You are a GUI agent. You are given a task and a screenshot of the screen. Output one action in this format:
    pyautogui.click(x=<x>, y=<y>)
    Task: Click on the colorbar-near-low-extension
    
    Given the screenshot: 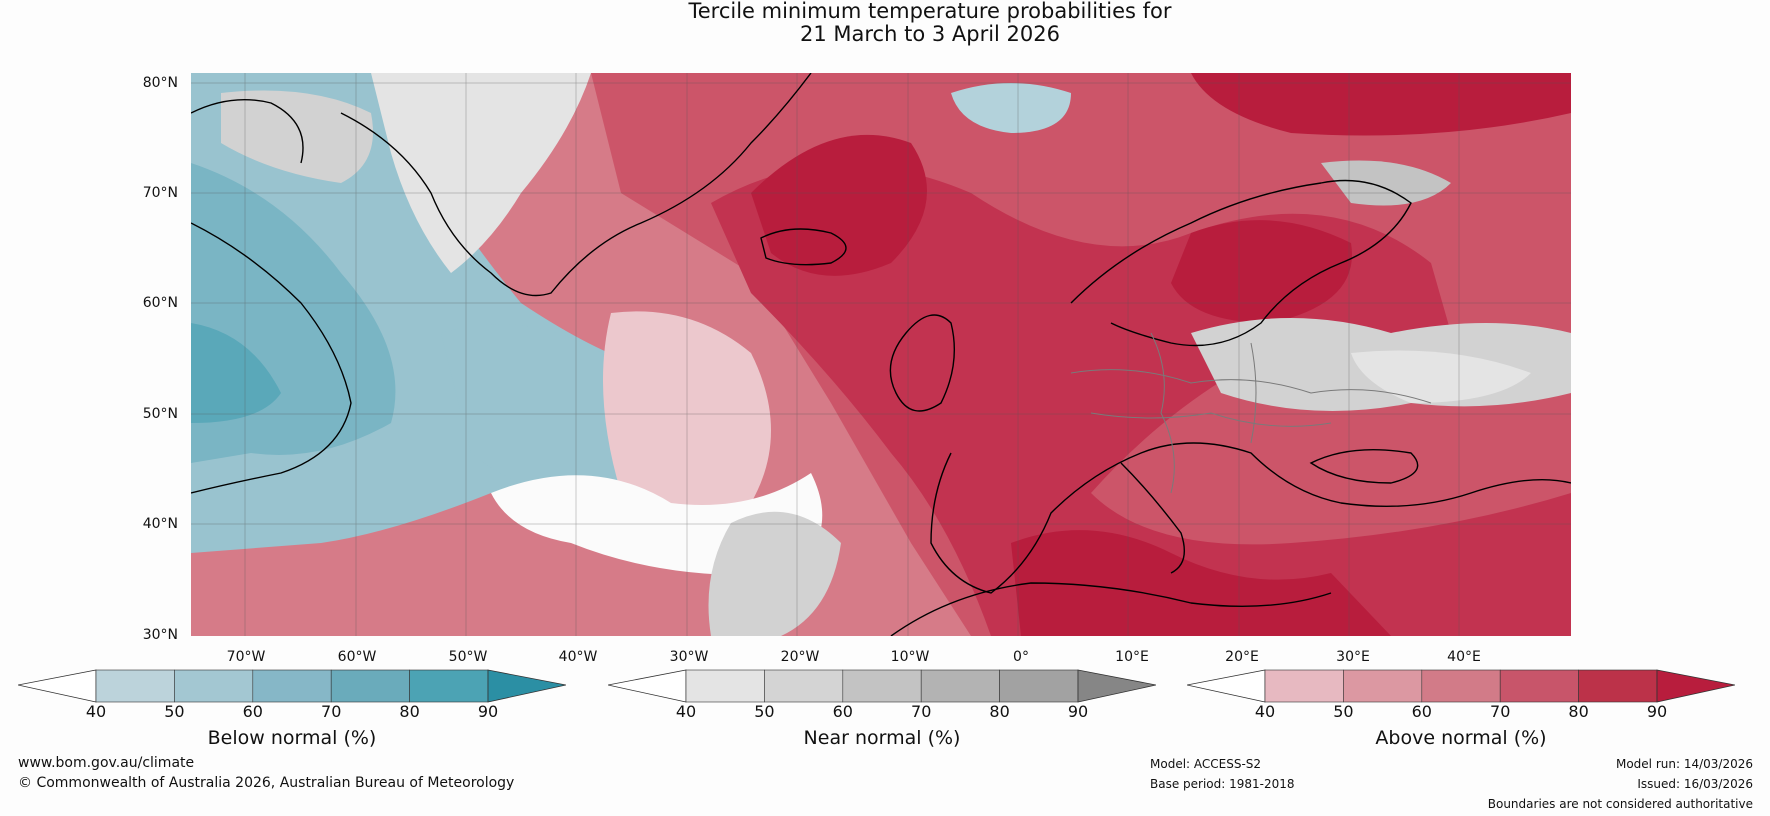 What is the action you would take?
    pyautogui.click(x=647, y=686)
    